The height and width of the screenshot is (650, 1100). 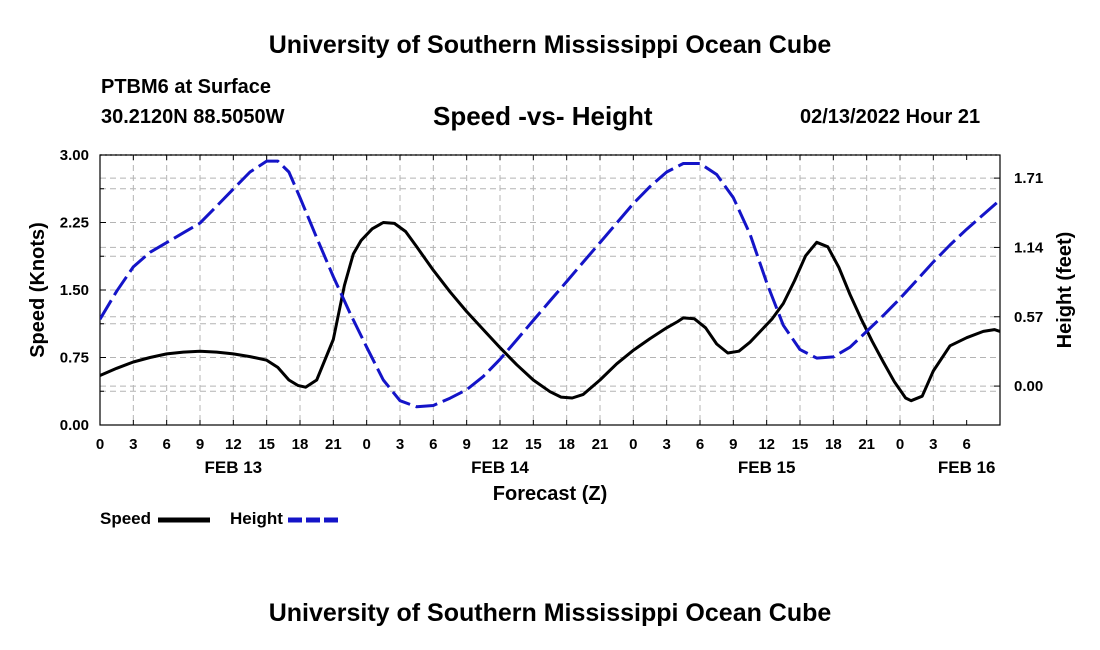 I want to click on legend-speed-label: Speed, so click(x=126, y=518).